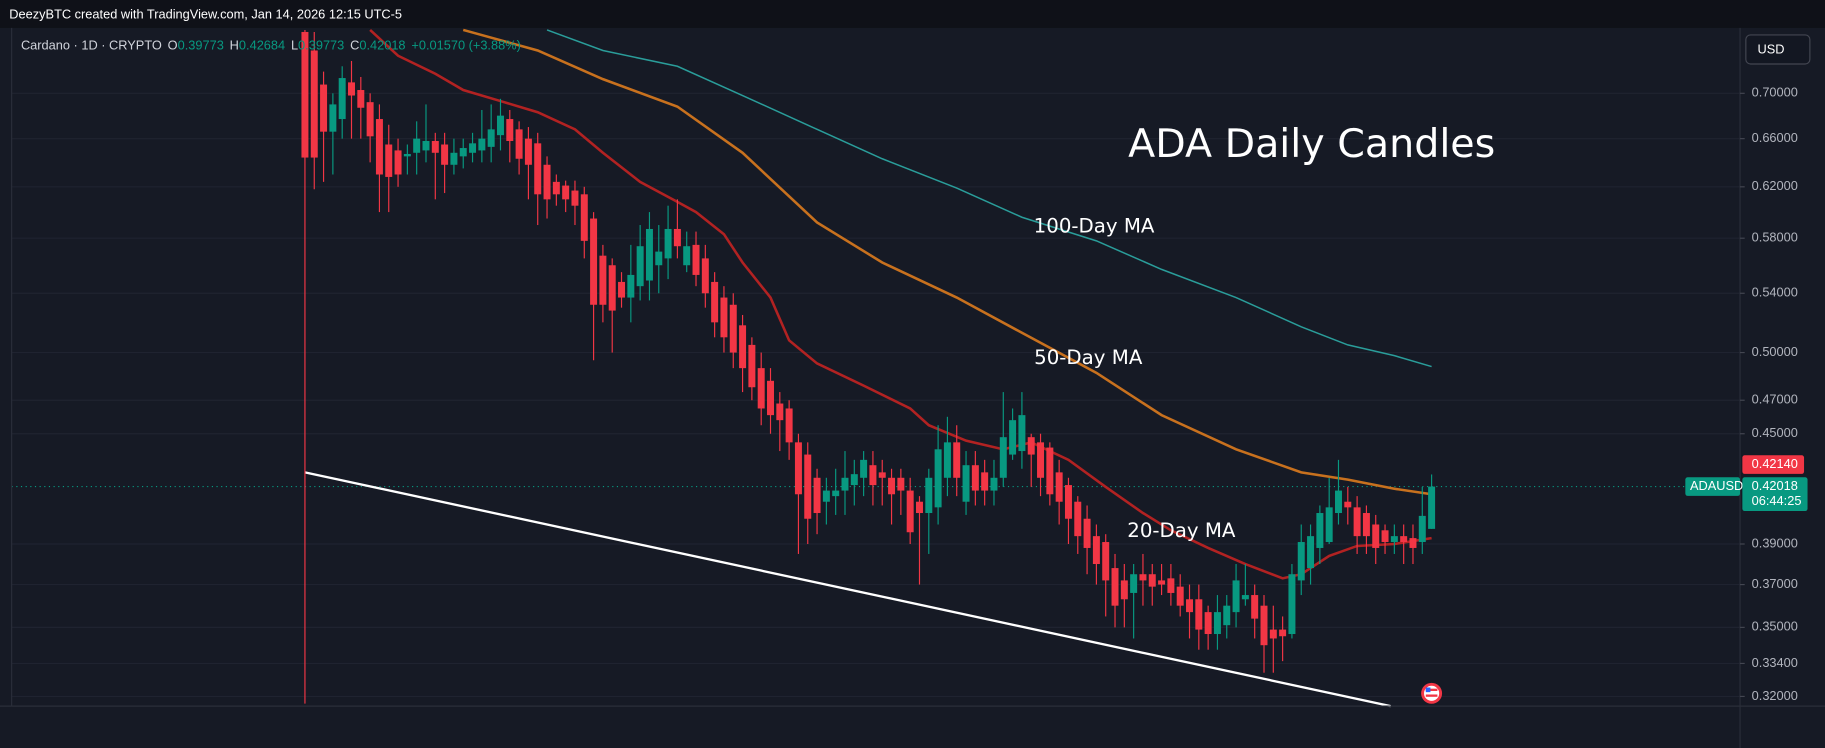 The width and height of the screenshot is (1825, 748). What do you see at coordinates (1713, 486) in the screenshot?
I see `ticker-tag` at bounding box center [1713, 486].